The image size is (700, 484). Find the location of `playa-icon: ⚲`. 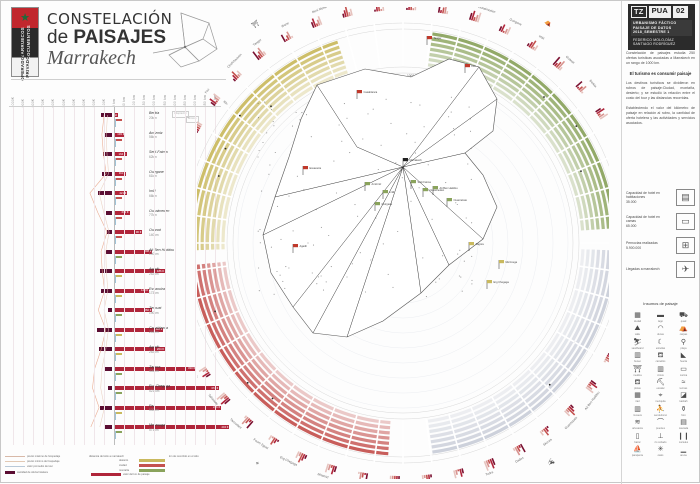

playa-icon: ⚲ is located at coordinates (683, 342).